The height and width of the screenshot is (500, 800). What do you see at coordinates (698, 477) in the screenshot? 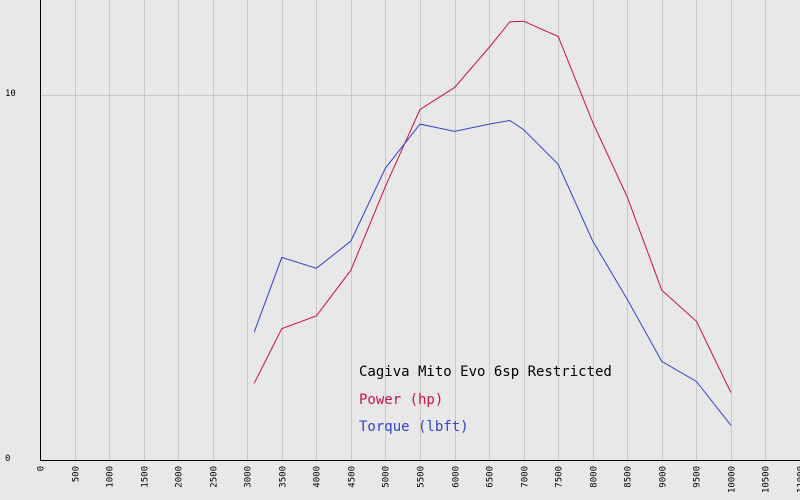
I see `x-tick-label: 9500` at bounding box center [698, 477].